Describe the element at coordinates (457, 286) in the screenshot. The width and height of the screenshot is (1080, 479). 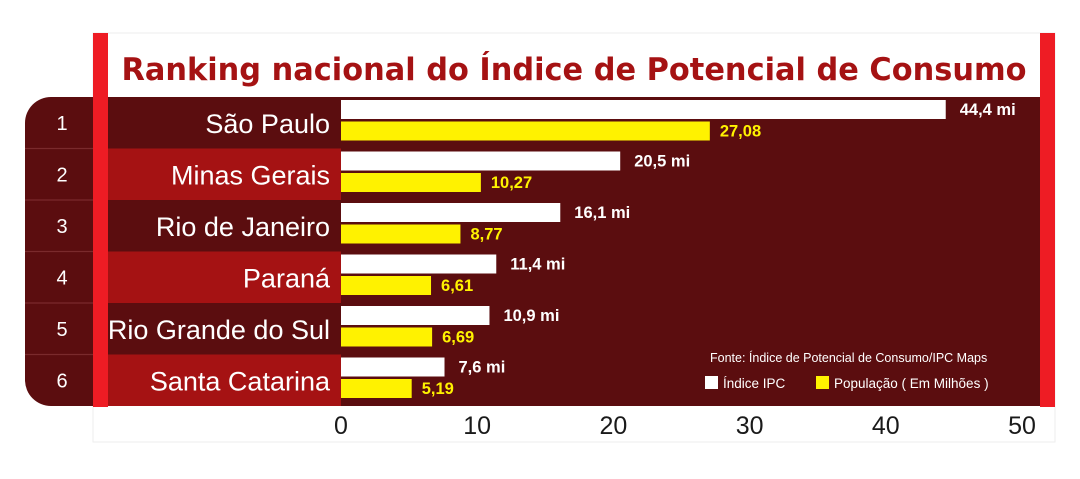
I see `population-value-label: 6,61` at that location.